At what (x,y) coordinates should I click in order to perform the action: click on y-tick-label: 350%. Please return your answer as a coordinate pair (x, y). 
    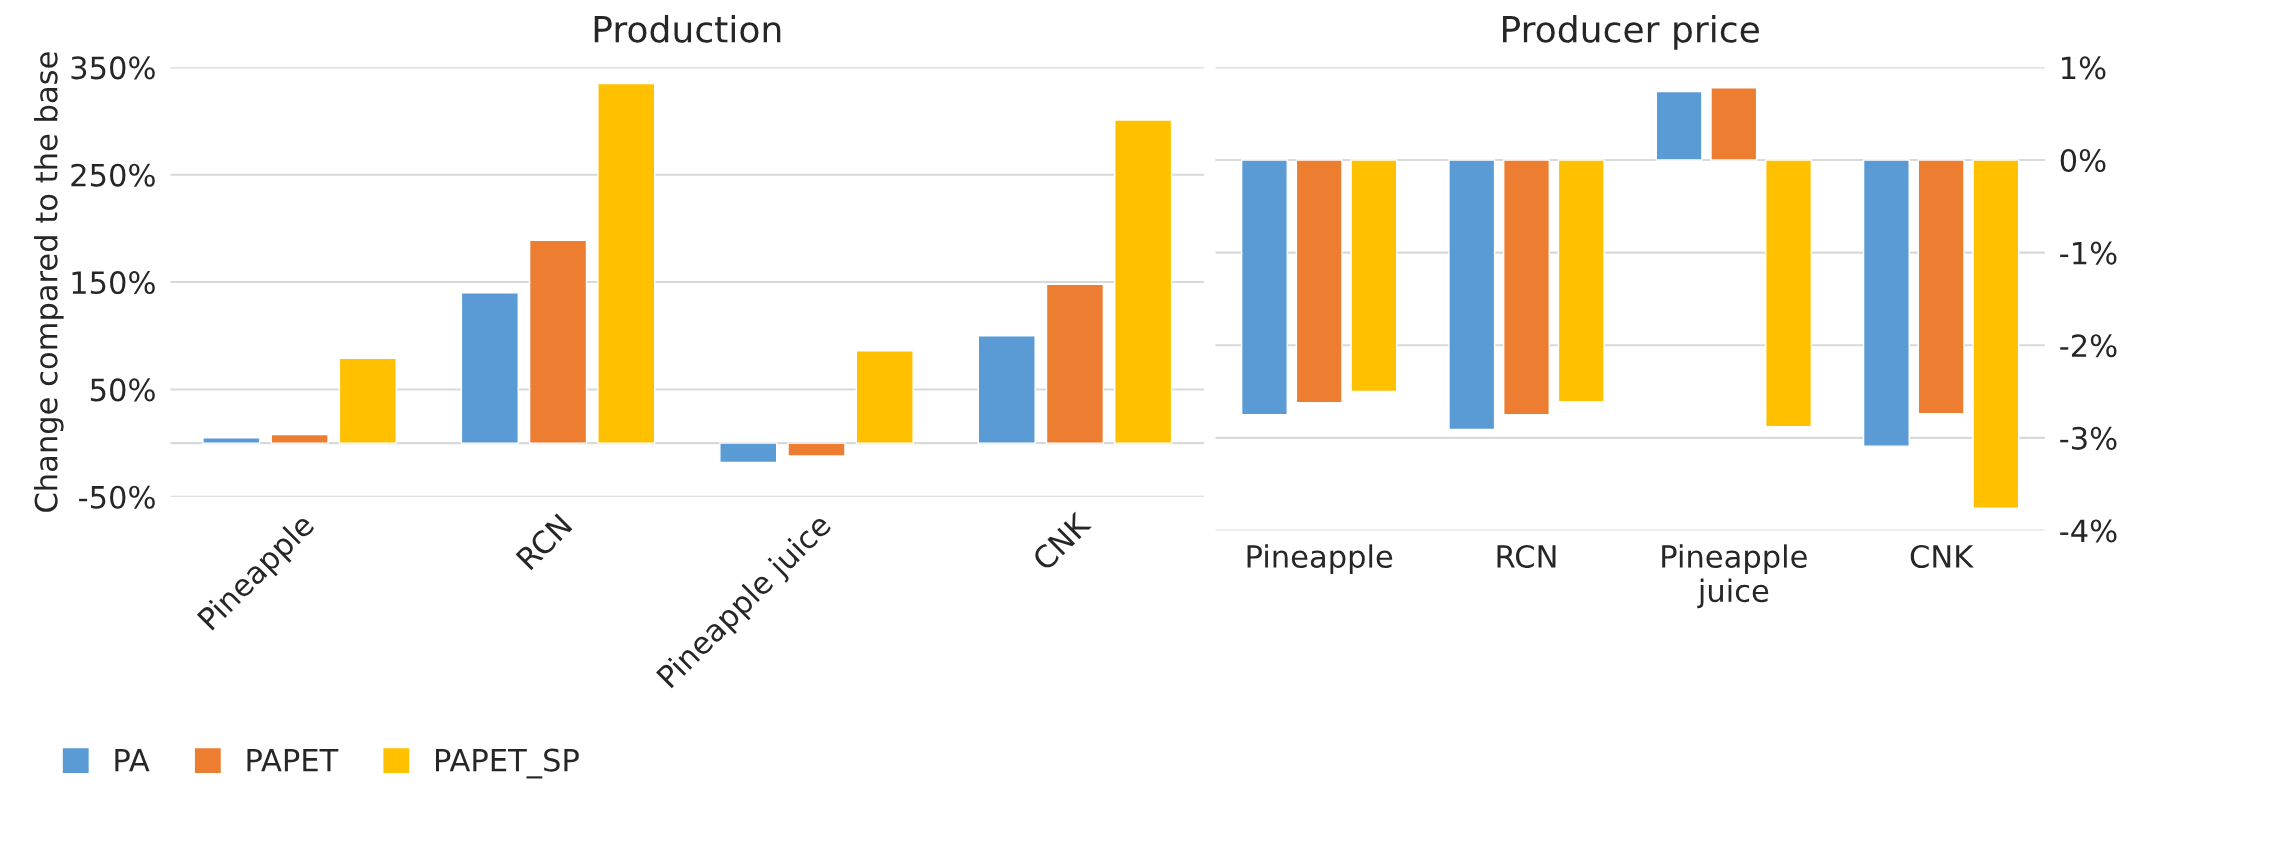
    Looking at the image, I should click on (113, 68).